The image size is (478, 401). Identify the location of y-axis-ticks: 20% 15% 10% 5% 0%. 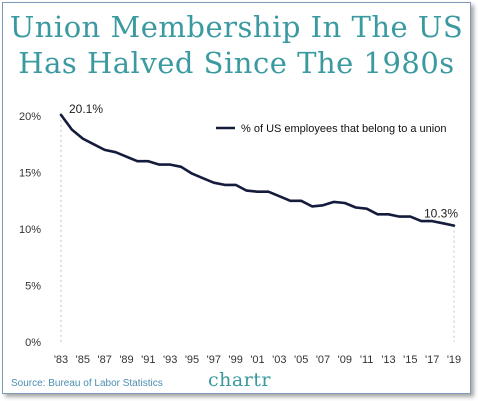
(30, 230).